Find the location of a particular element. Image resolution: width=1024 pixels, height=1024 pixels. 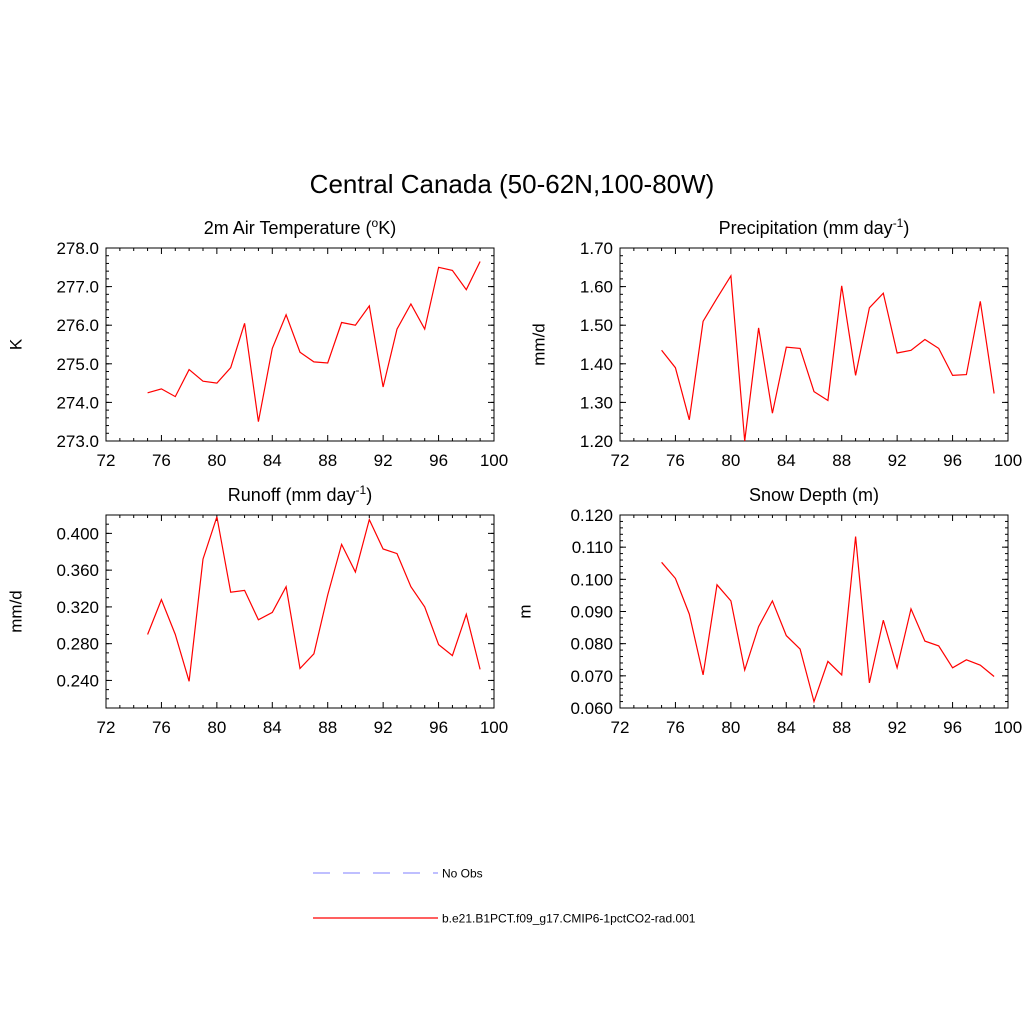

y-axis-label: m is located at coordinates (525, 611).